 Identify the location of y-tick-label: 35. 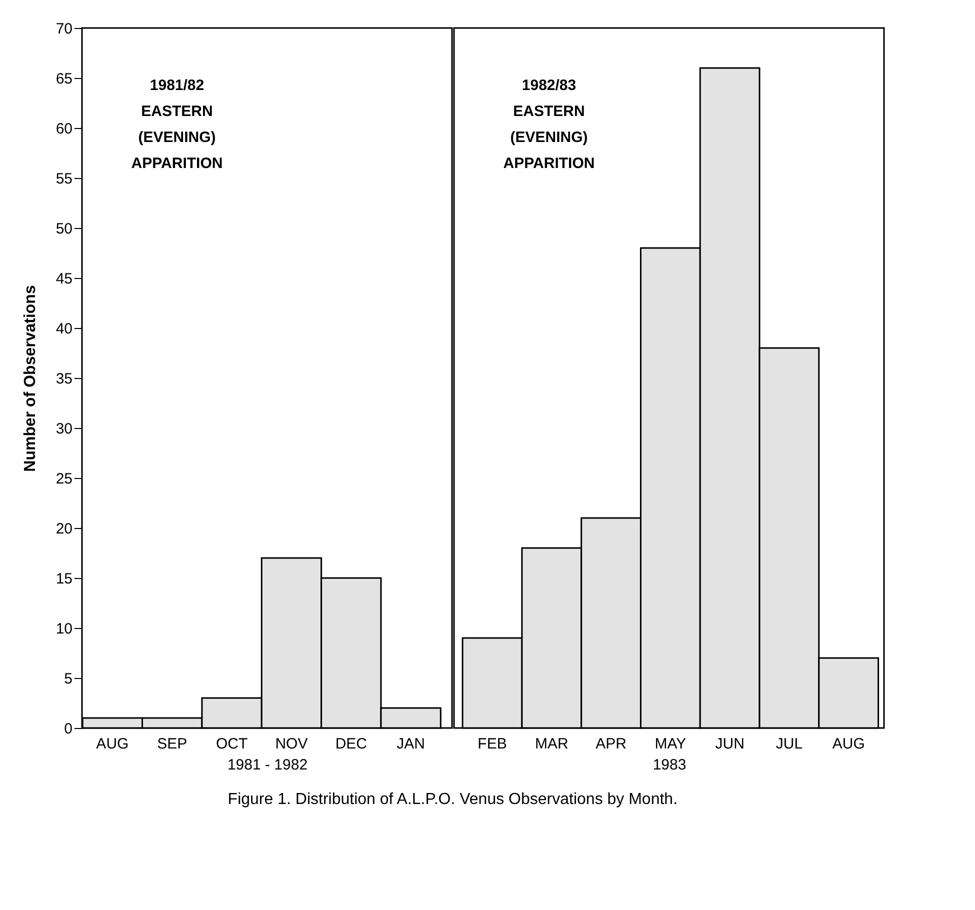
(64, 379).